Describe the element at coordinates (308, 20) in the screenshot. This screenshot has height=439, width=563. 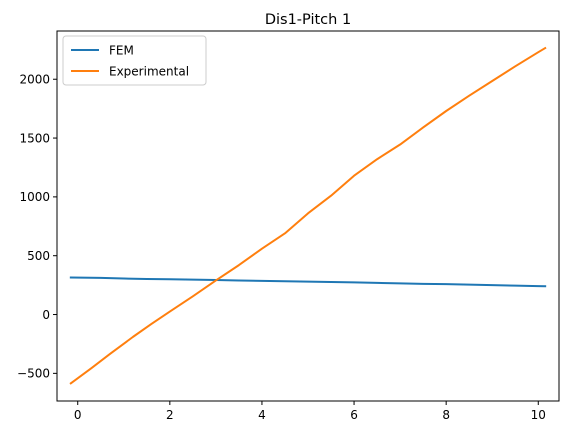
I see `chart-title: Dis1-Pitch 1` at that location.